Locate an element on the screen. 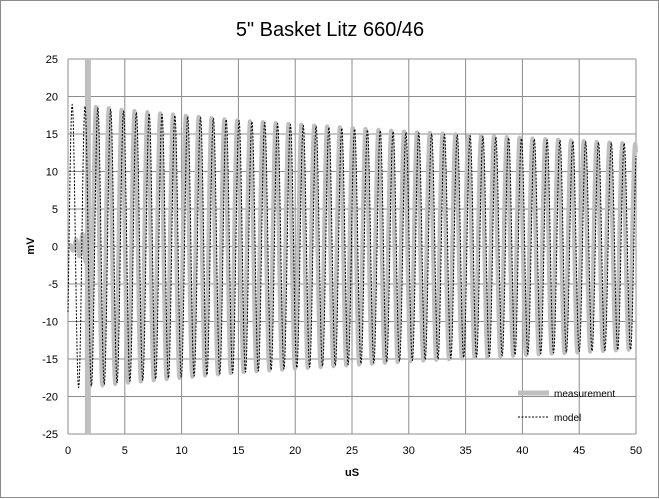 The height and width of the screenshot is (499, 659). y-tick-label: -20 is located at coordinates (50, 398).